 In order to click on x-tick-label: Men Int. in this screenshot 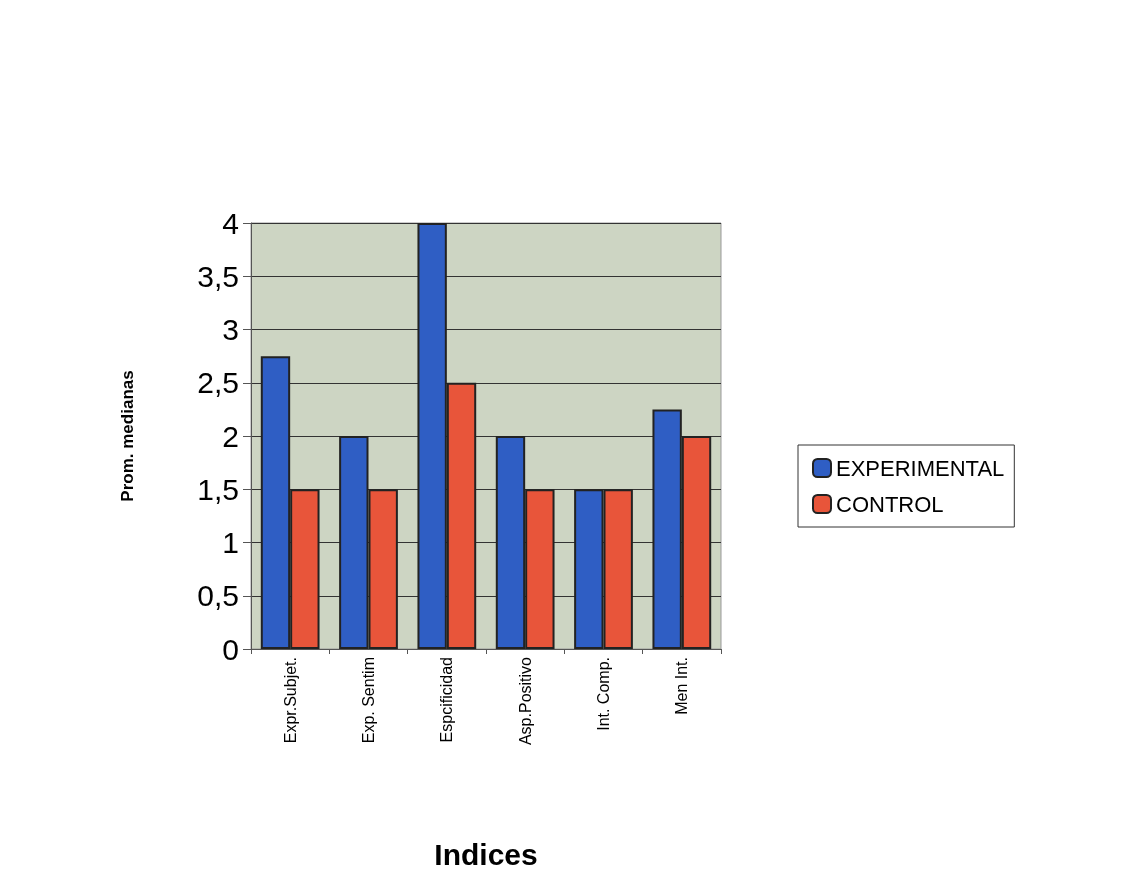, I will do `click(682, 686)`.